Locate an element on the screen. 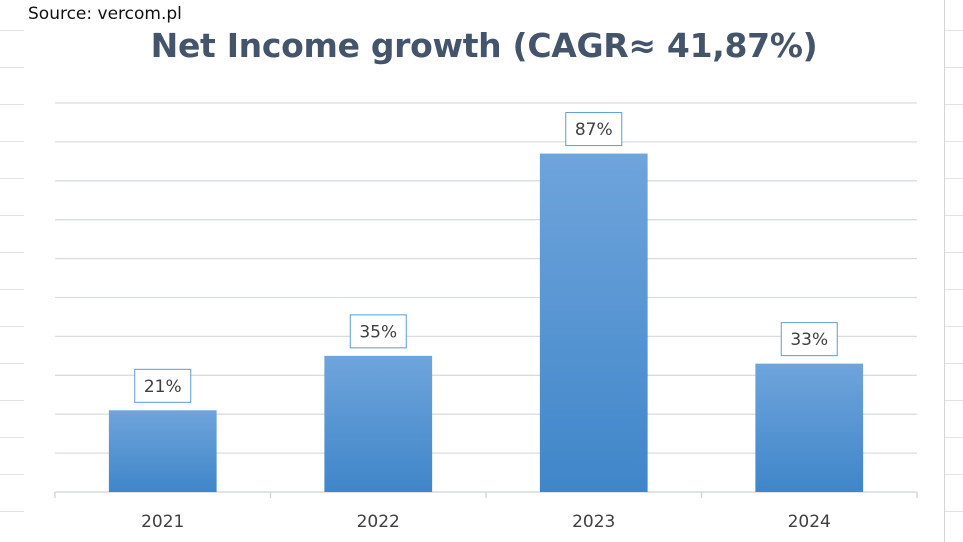  source-note: Source: vercom.pl is located at coordinates (107, 14).